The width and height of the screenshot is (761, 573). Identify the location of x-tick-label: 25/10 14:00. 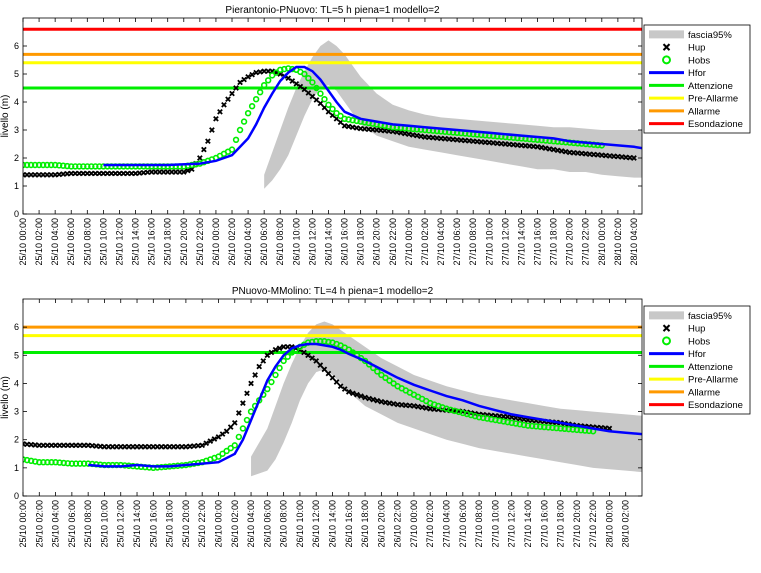
(137, 524).